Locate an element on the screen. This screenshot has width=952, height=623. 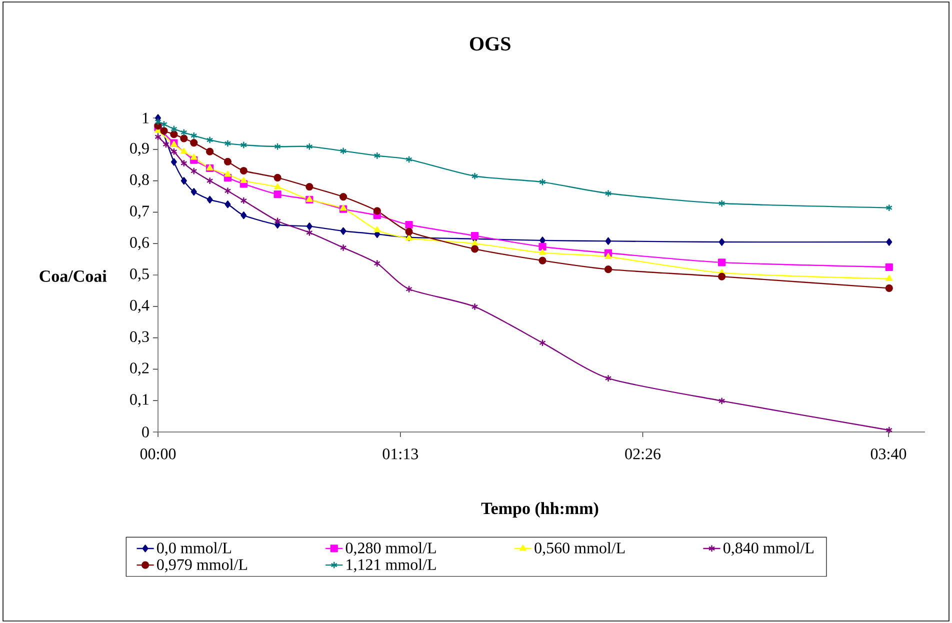
y-tick-label: 0,3 is located at coordinates (139, 337).